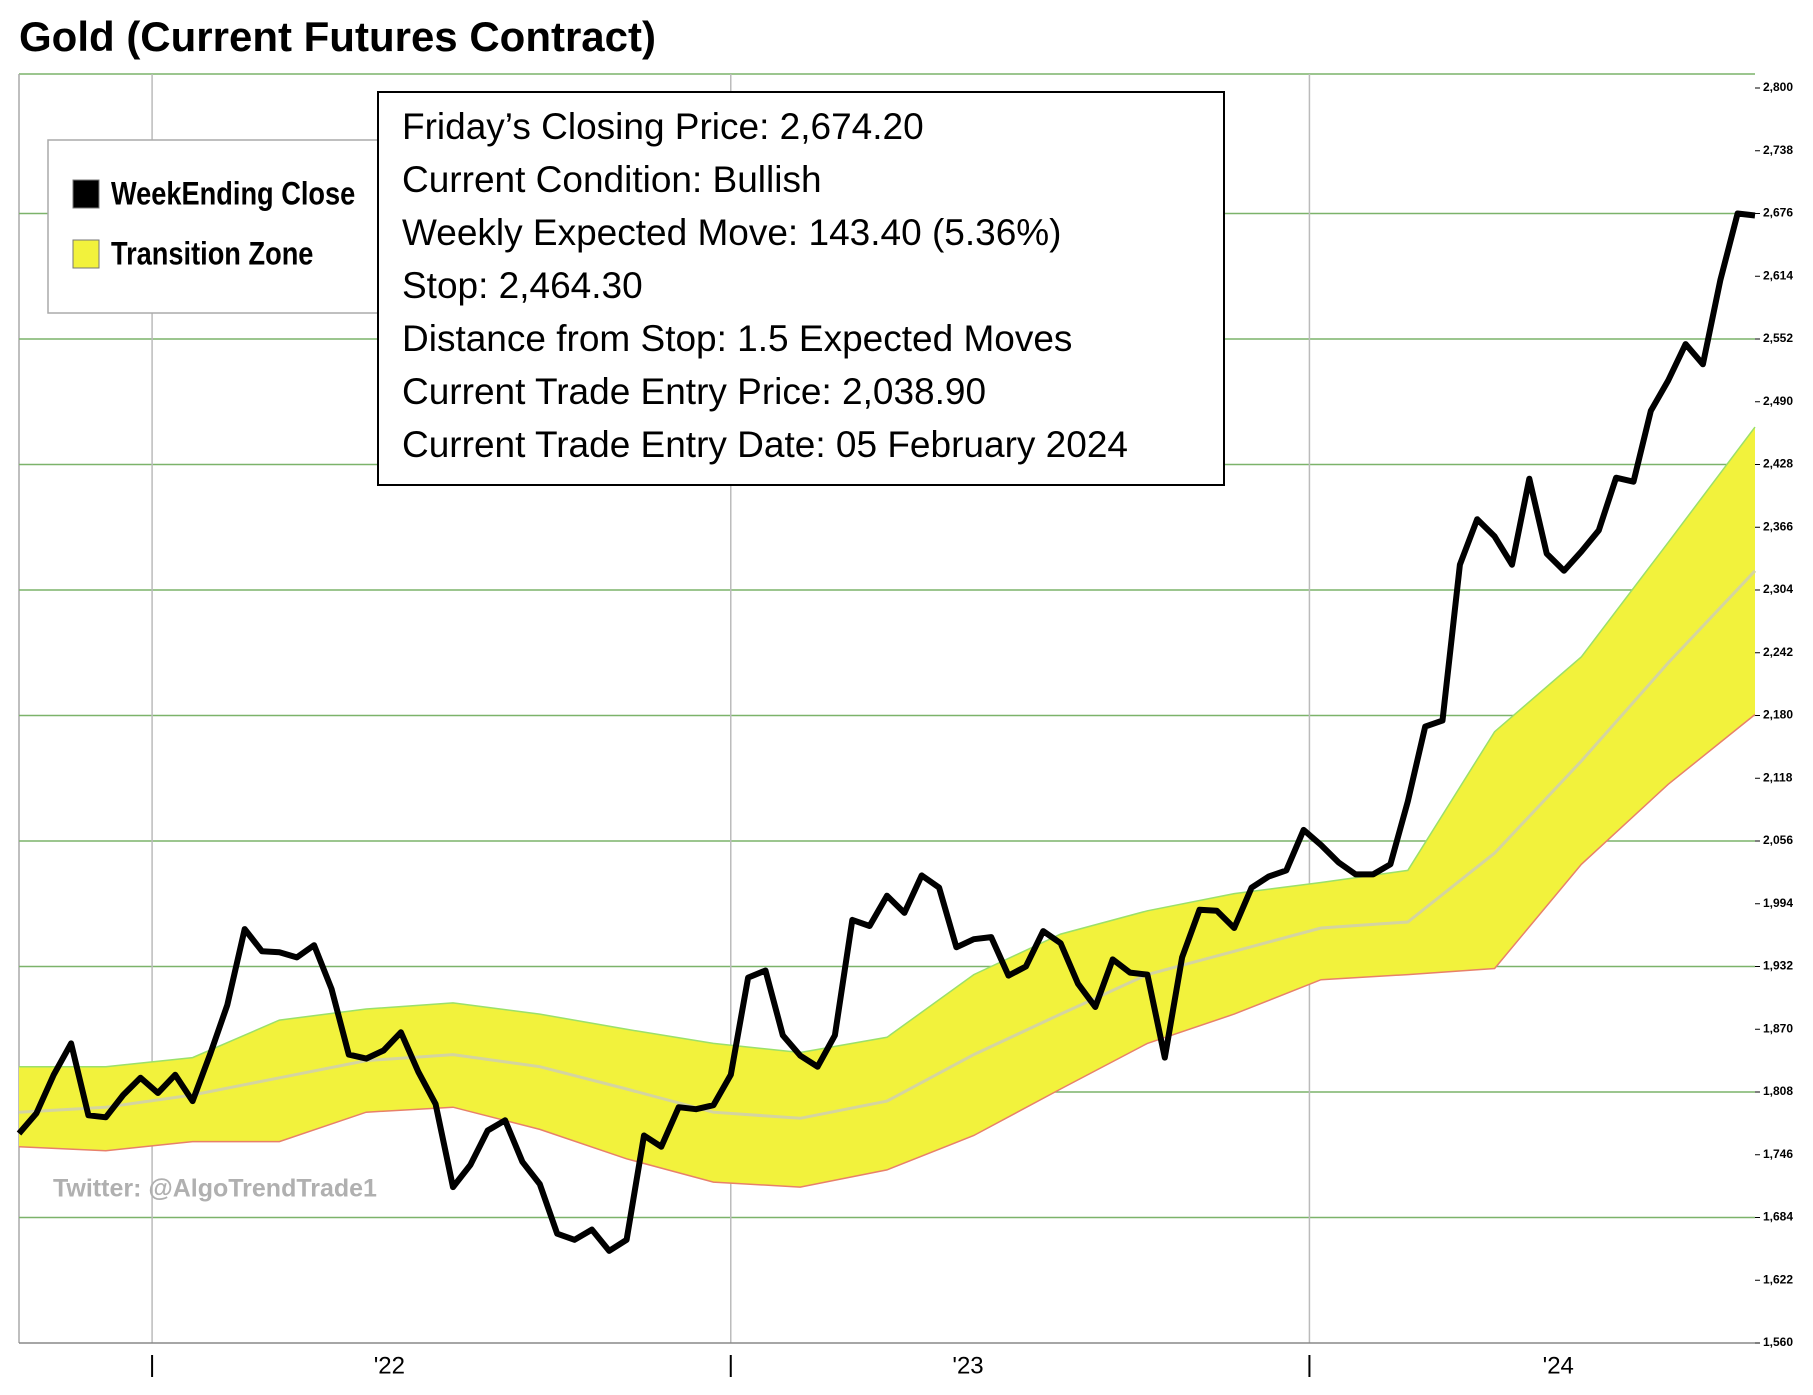 Image resolution: width=1813 pixels, height=1395 pixels. What do you see at coordinates (1778, 338) in the screenshot?
I see `y-tick-label: 2,552` at bounding box center [1778, 338].